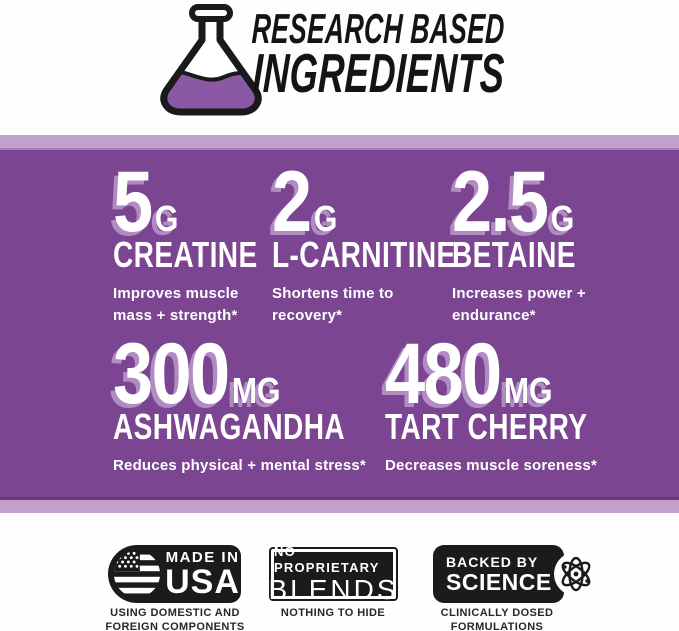 The image size is (679, 631). Describe the element at coordinates (514, 254) in the screenshot. I see `stat-name: BETAINE` at that location.